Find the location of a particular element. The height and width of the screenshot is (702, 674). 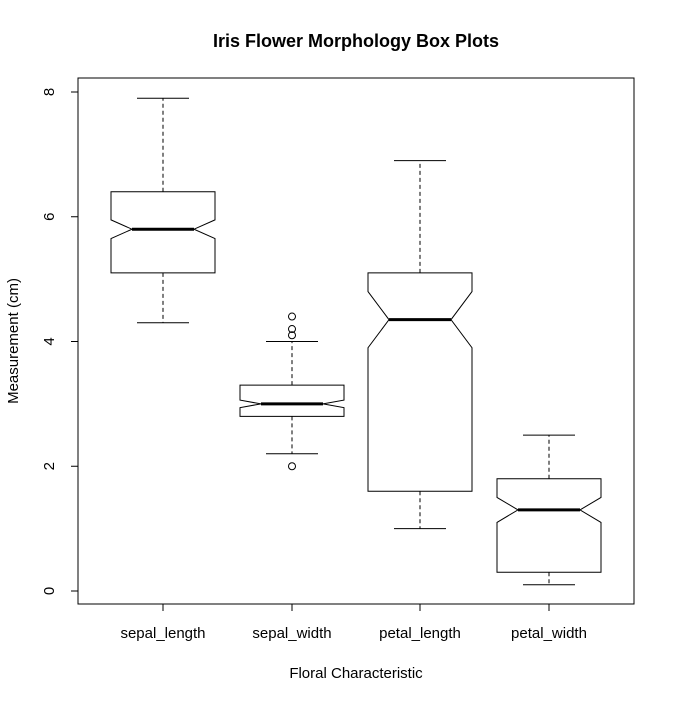

y-tick-label: 0 is located at coordinates (49, 591).